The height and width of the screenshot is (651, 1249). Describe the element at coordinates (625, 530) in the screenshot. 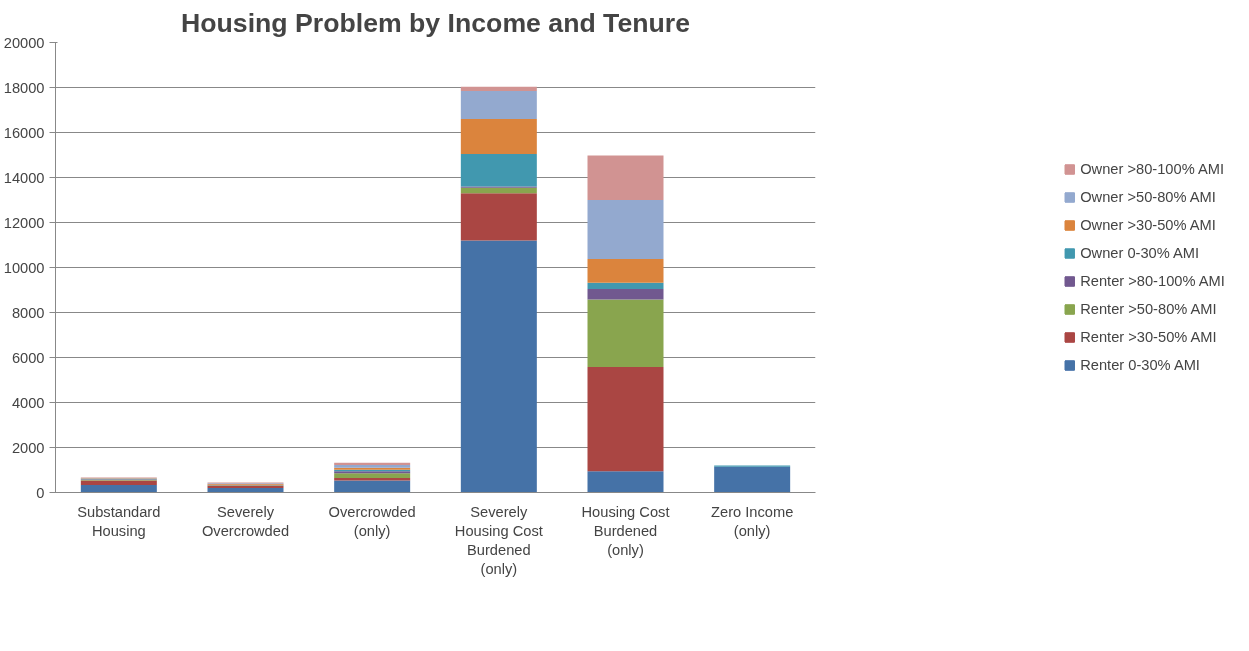

I see `x-tick-label: Housing Cost Burdened (only)` at that location.